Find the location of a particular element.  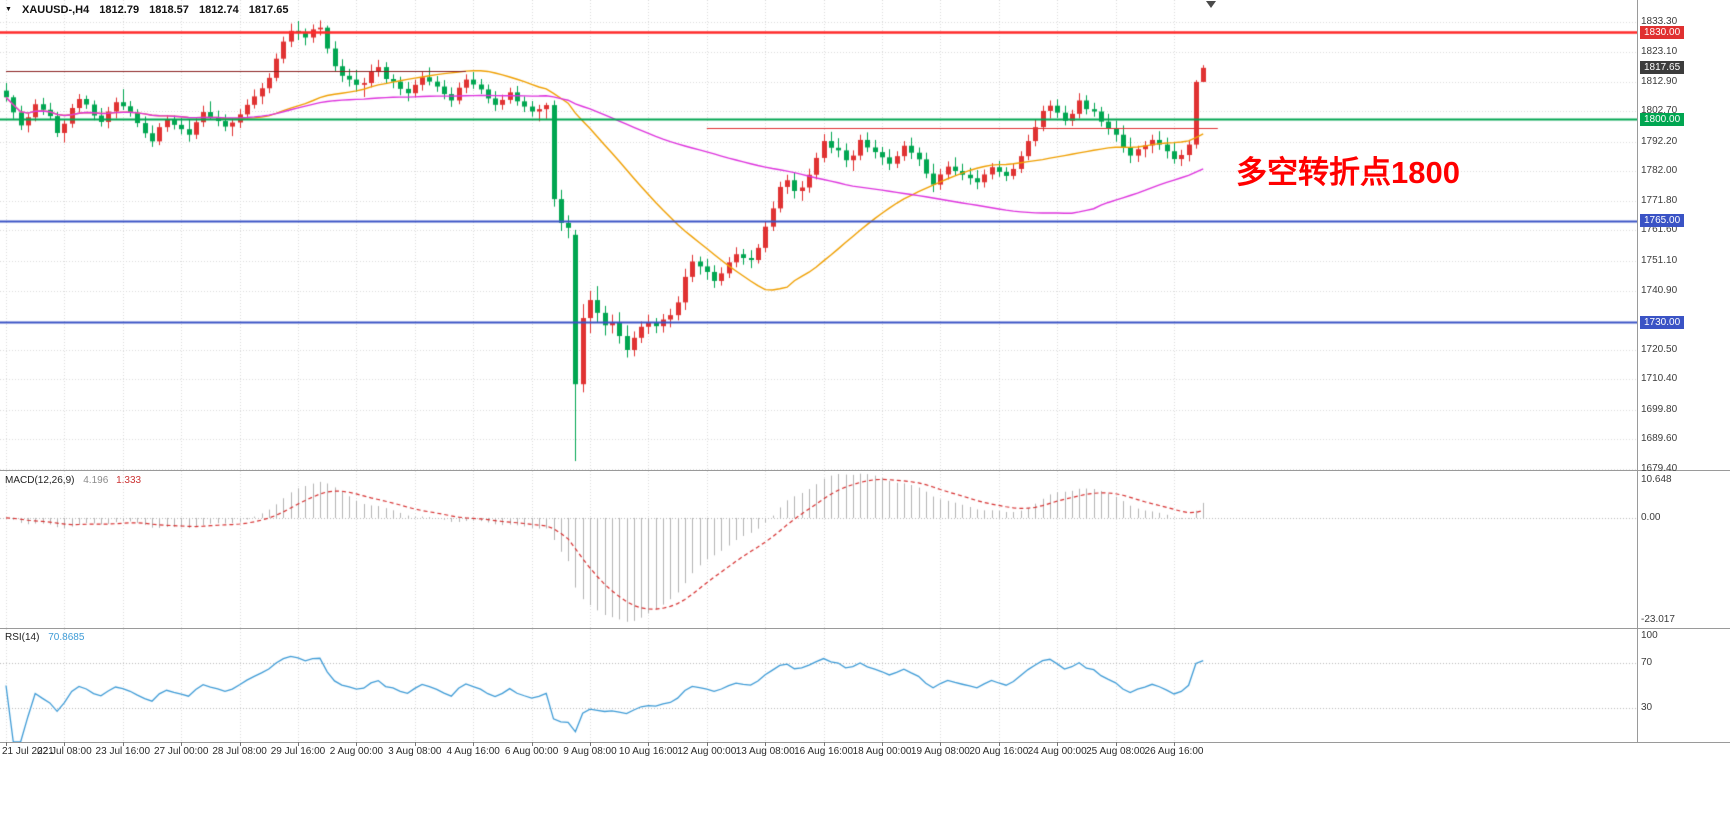

macd-axis-label: -23.017 is located at coordinates (1658, 619).